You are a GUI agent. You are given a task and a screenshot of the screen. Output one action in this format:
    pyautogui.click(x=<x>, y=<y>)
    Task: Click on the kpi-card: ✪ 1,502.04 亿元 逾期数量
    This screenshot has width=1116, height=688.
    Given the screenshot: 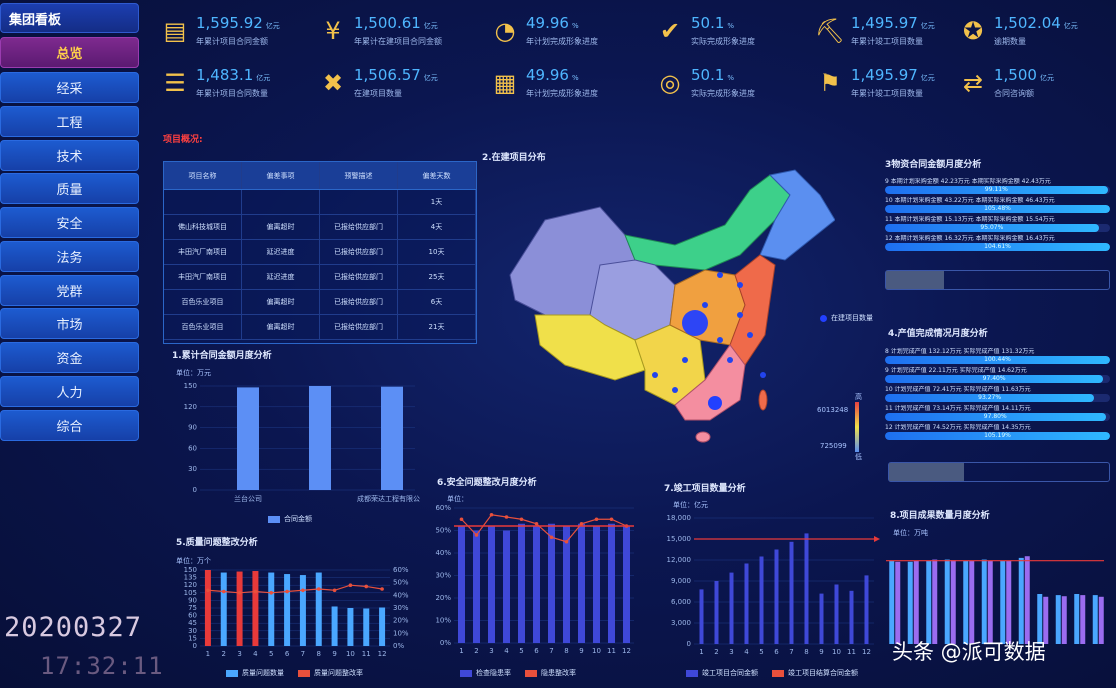 What is the action you would take?
    pyautogui.click(x=1037, y=34)
    